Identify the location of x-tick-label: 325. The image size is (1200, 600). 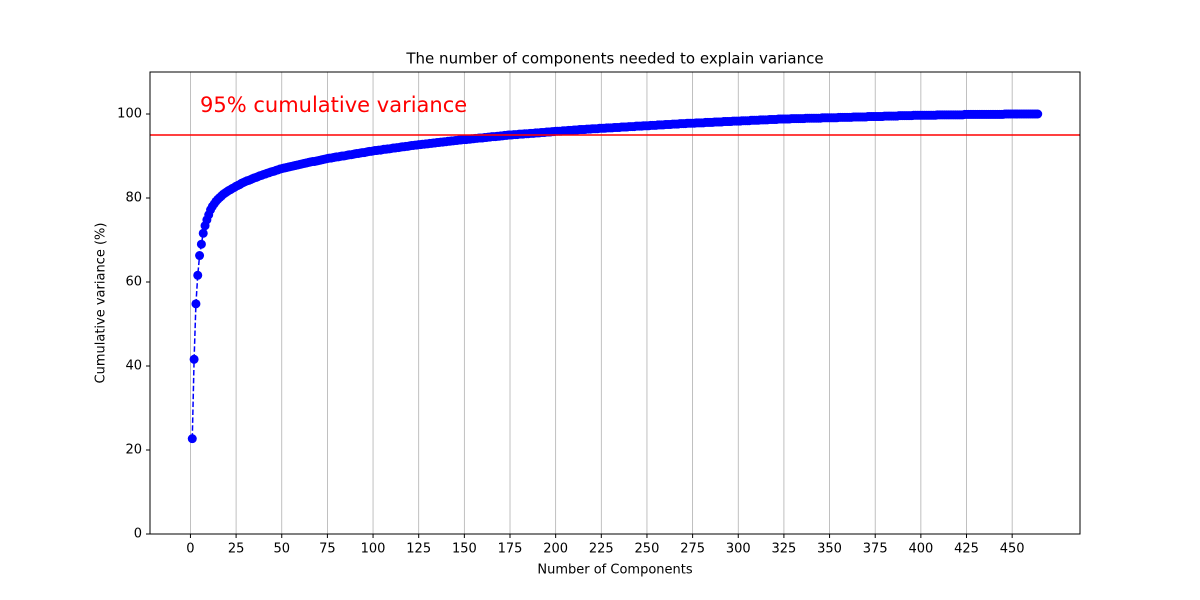
(783, 549).